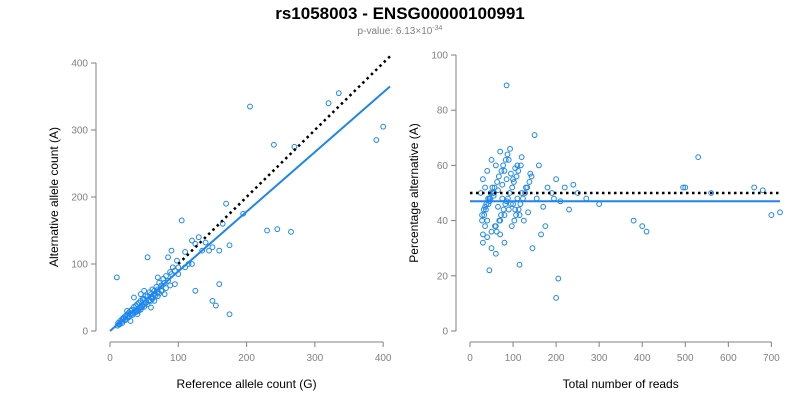 The image size is (800, 400). Describe the element at coordinates (79, 198) in the screenshot. I see `y-tick-label: 200` at that location.